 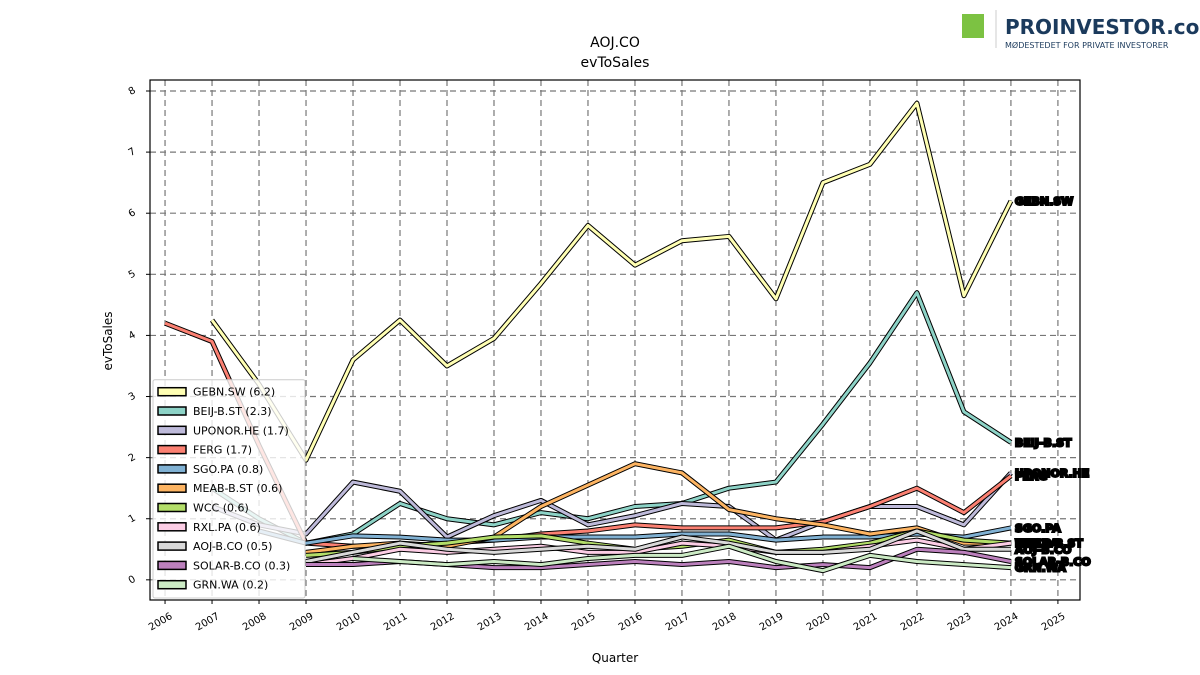 I want to click on legend-label: RXL.PA (0.6), so click(x=227, y=527).